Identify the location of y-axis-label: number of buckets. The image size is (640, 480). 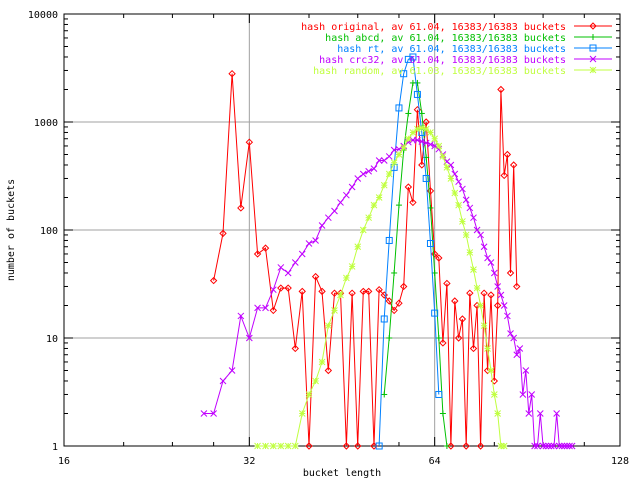
(11, 230).